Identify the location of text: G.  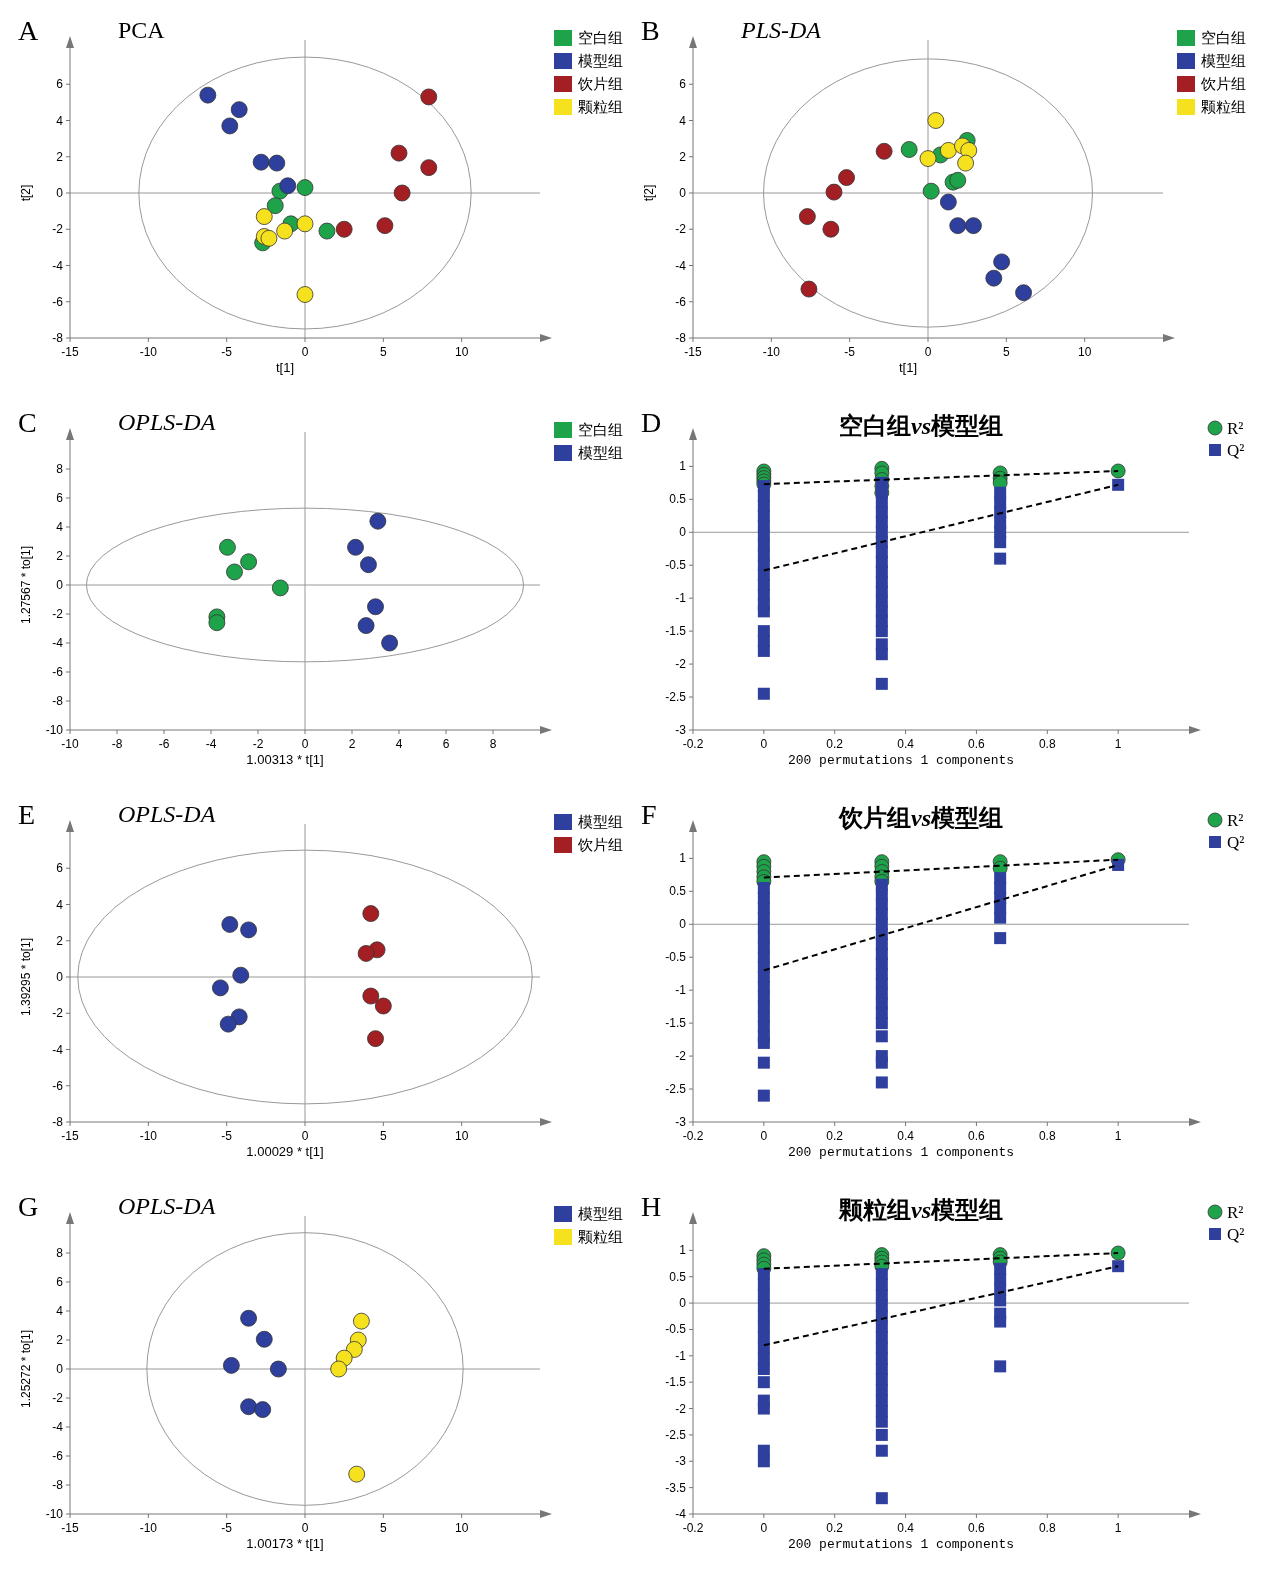
(28, 1206).